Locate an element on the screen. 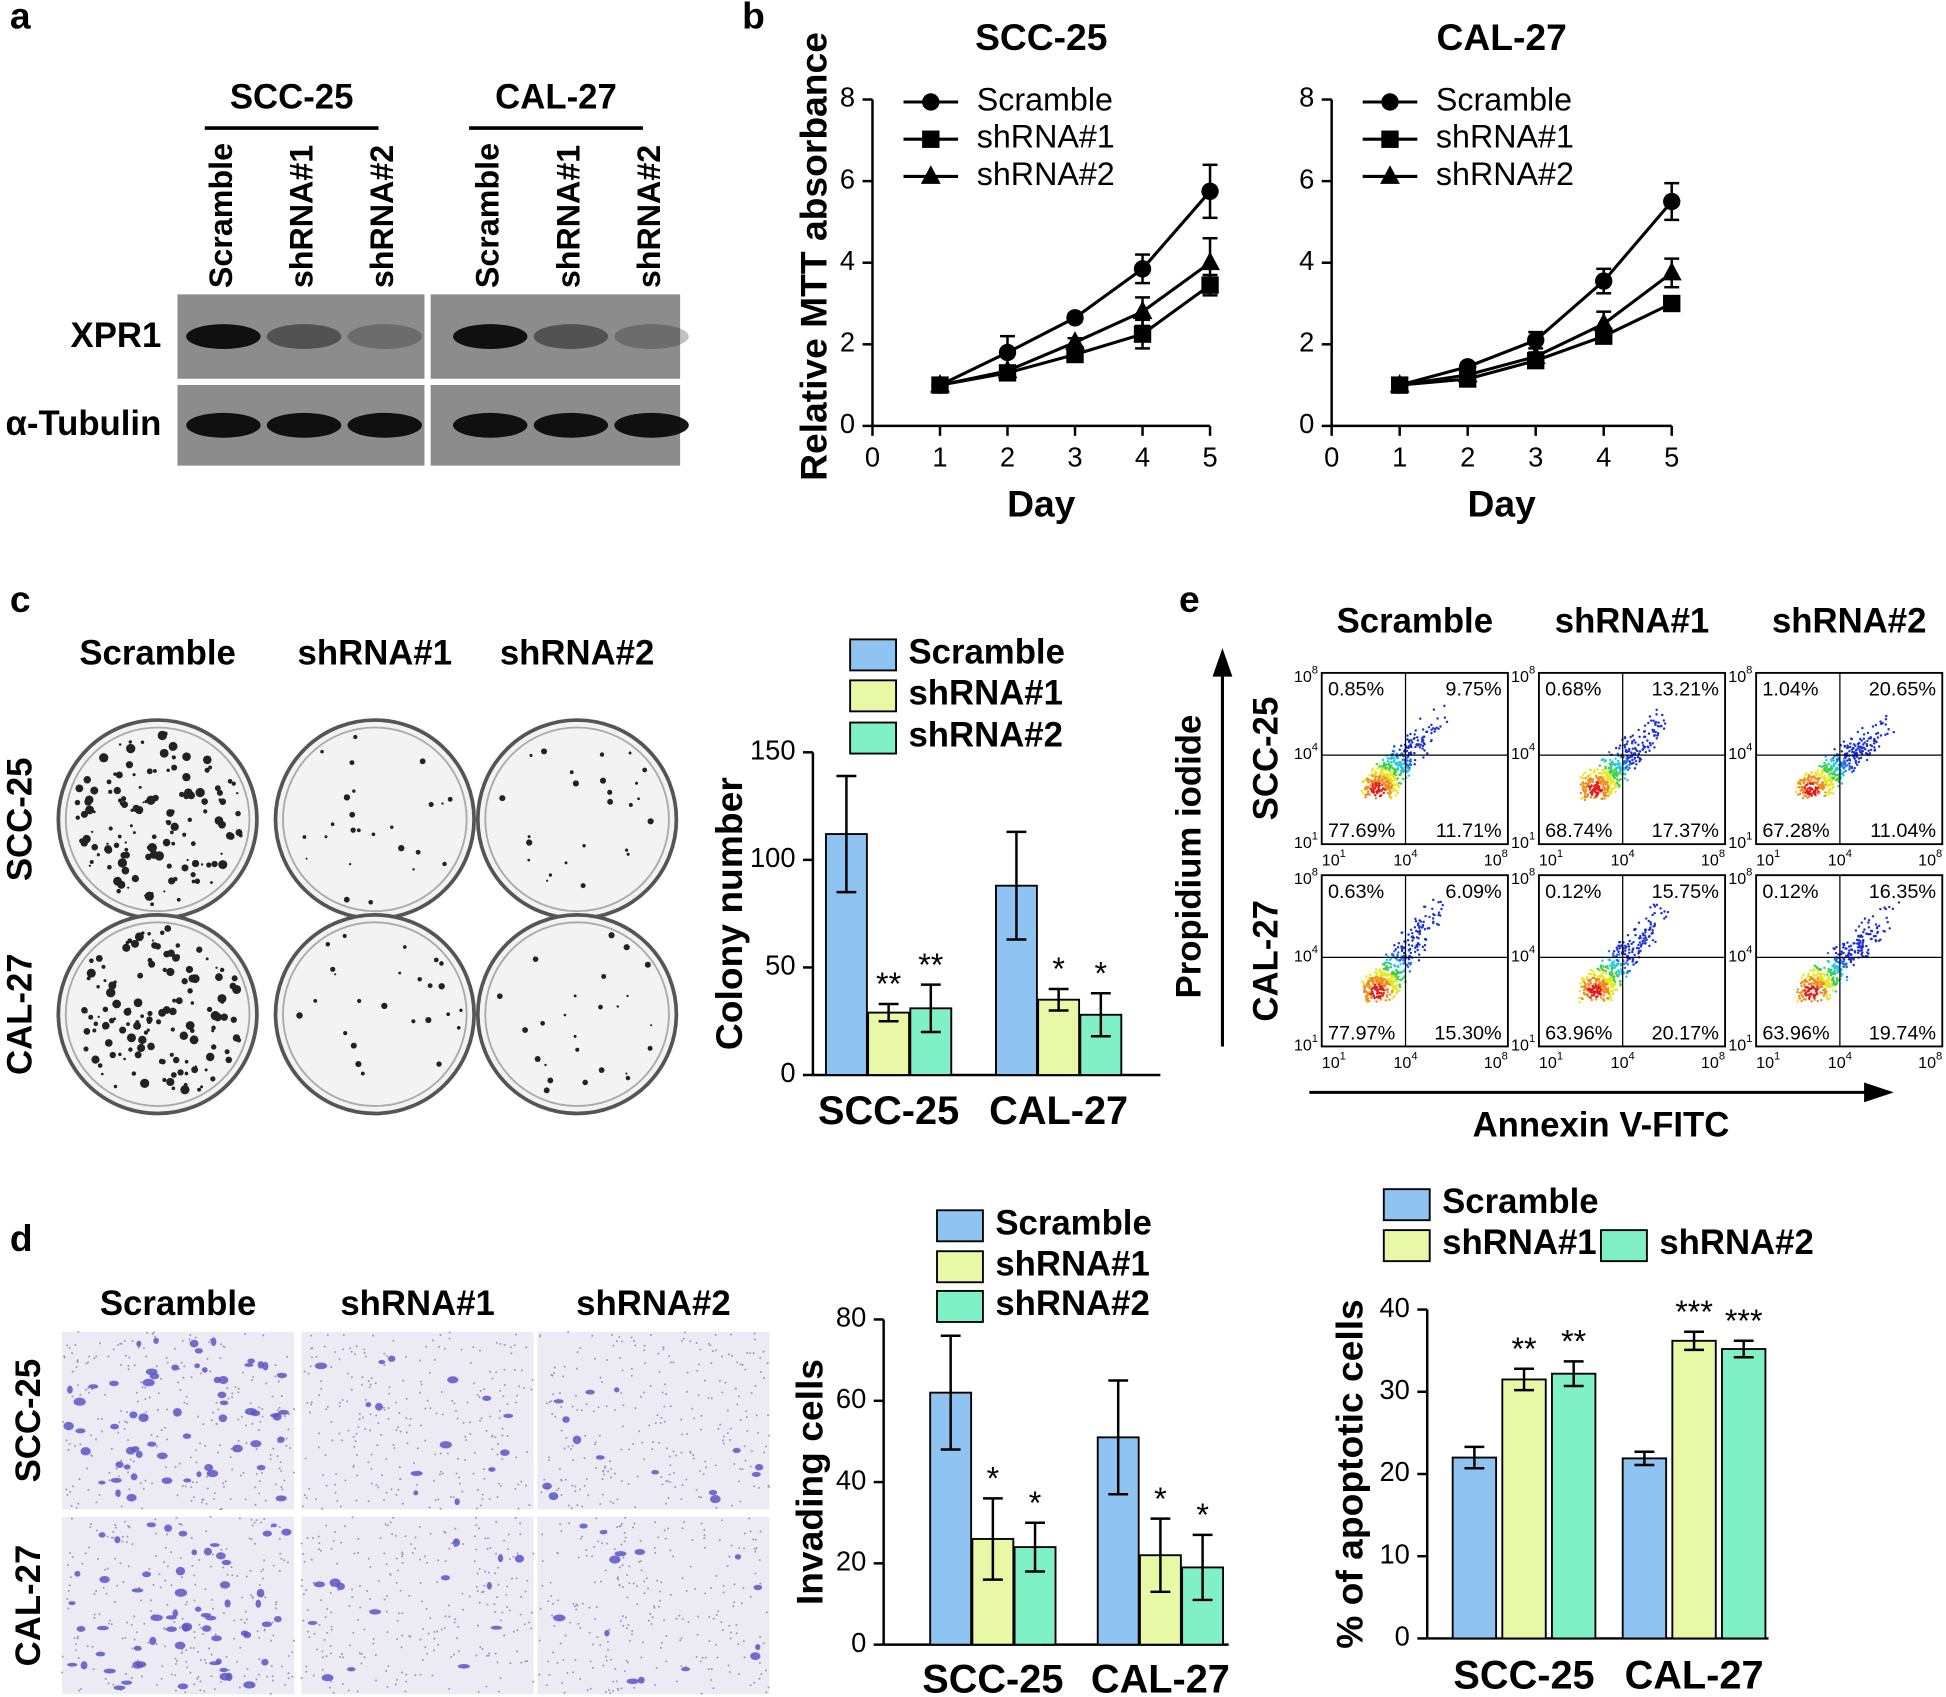 Image resolution: width=1946 pixels, height=1697 pixels. quadrant-label: 20.65% is located at coordinates (1902, 690).